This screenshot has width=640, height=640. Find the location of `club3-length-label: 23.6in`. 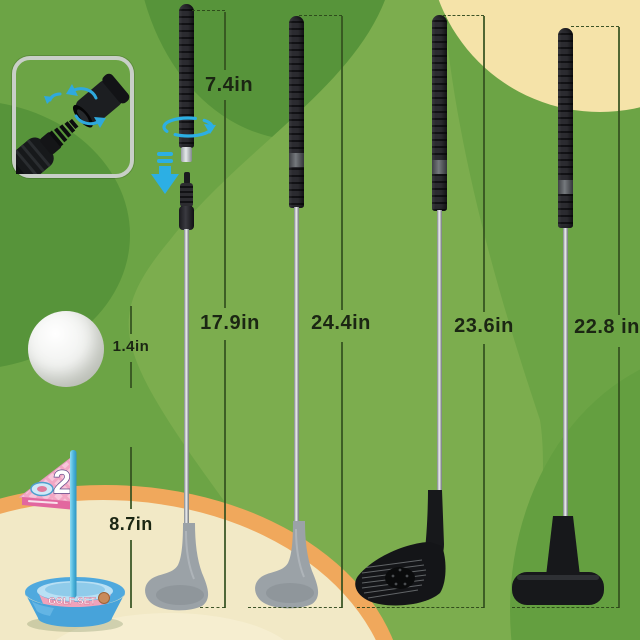

club3-length-label: 23.6in is located at coordinates (484, 326).